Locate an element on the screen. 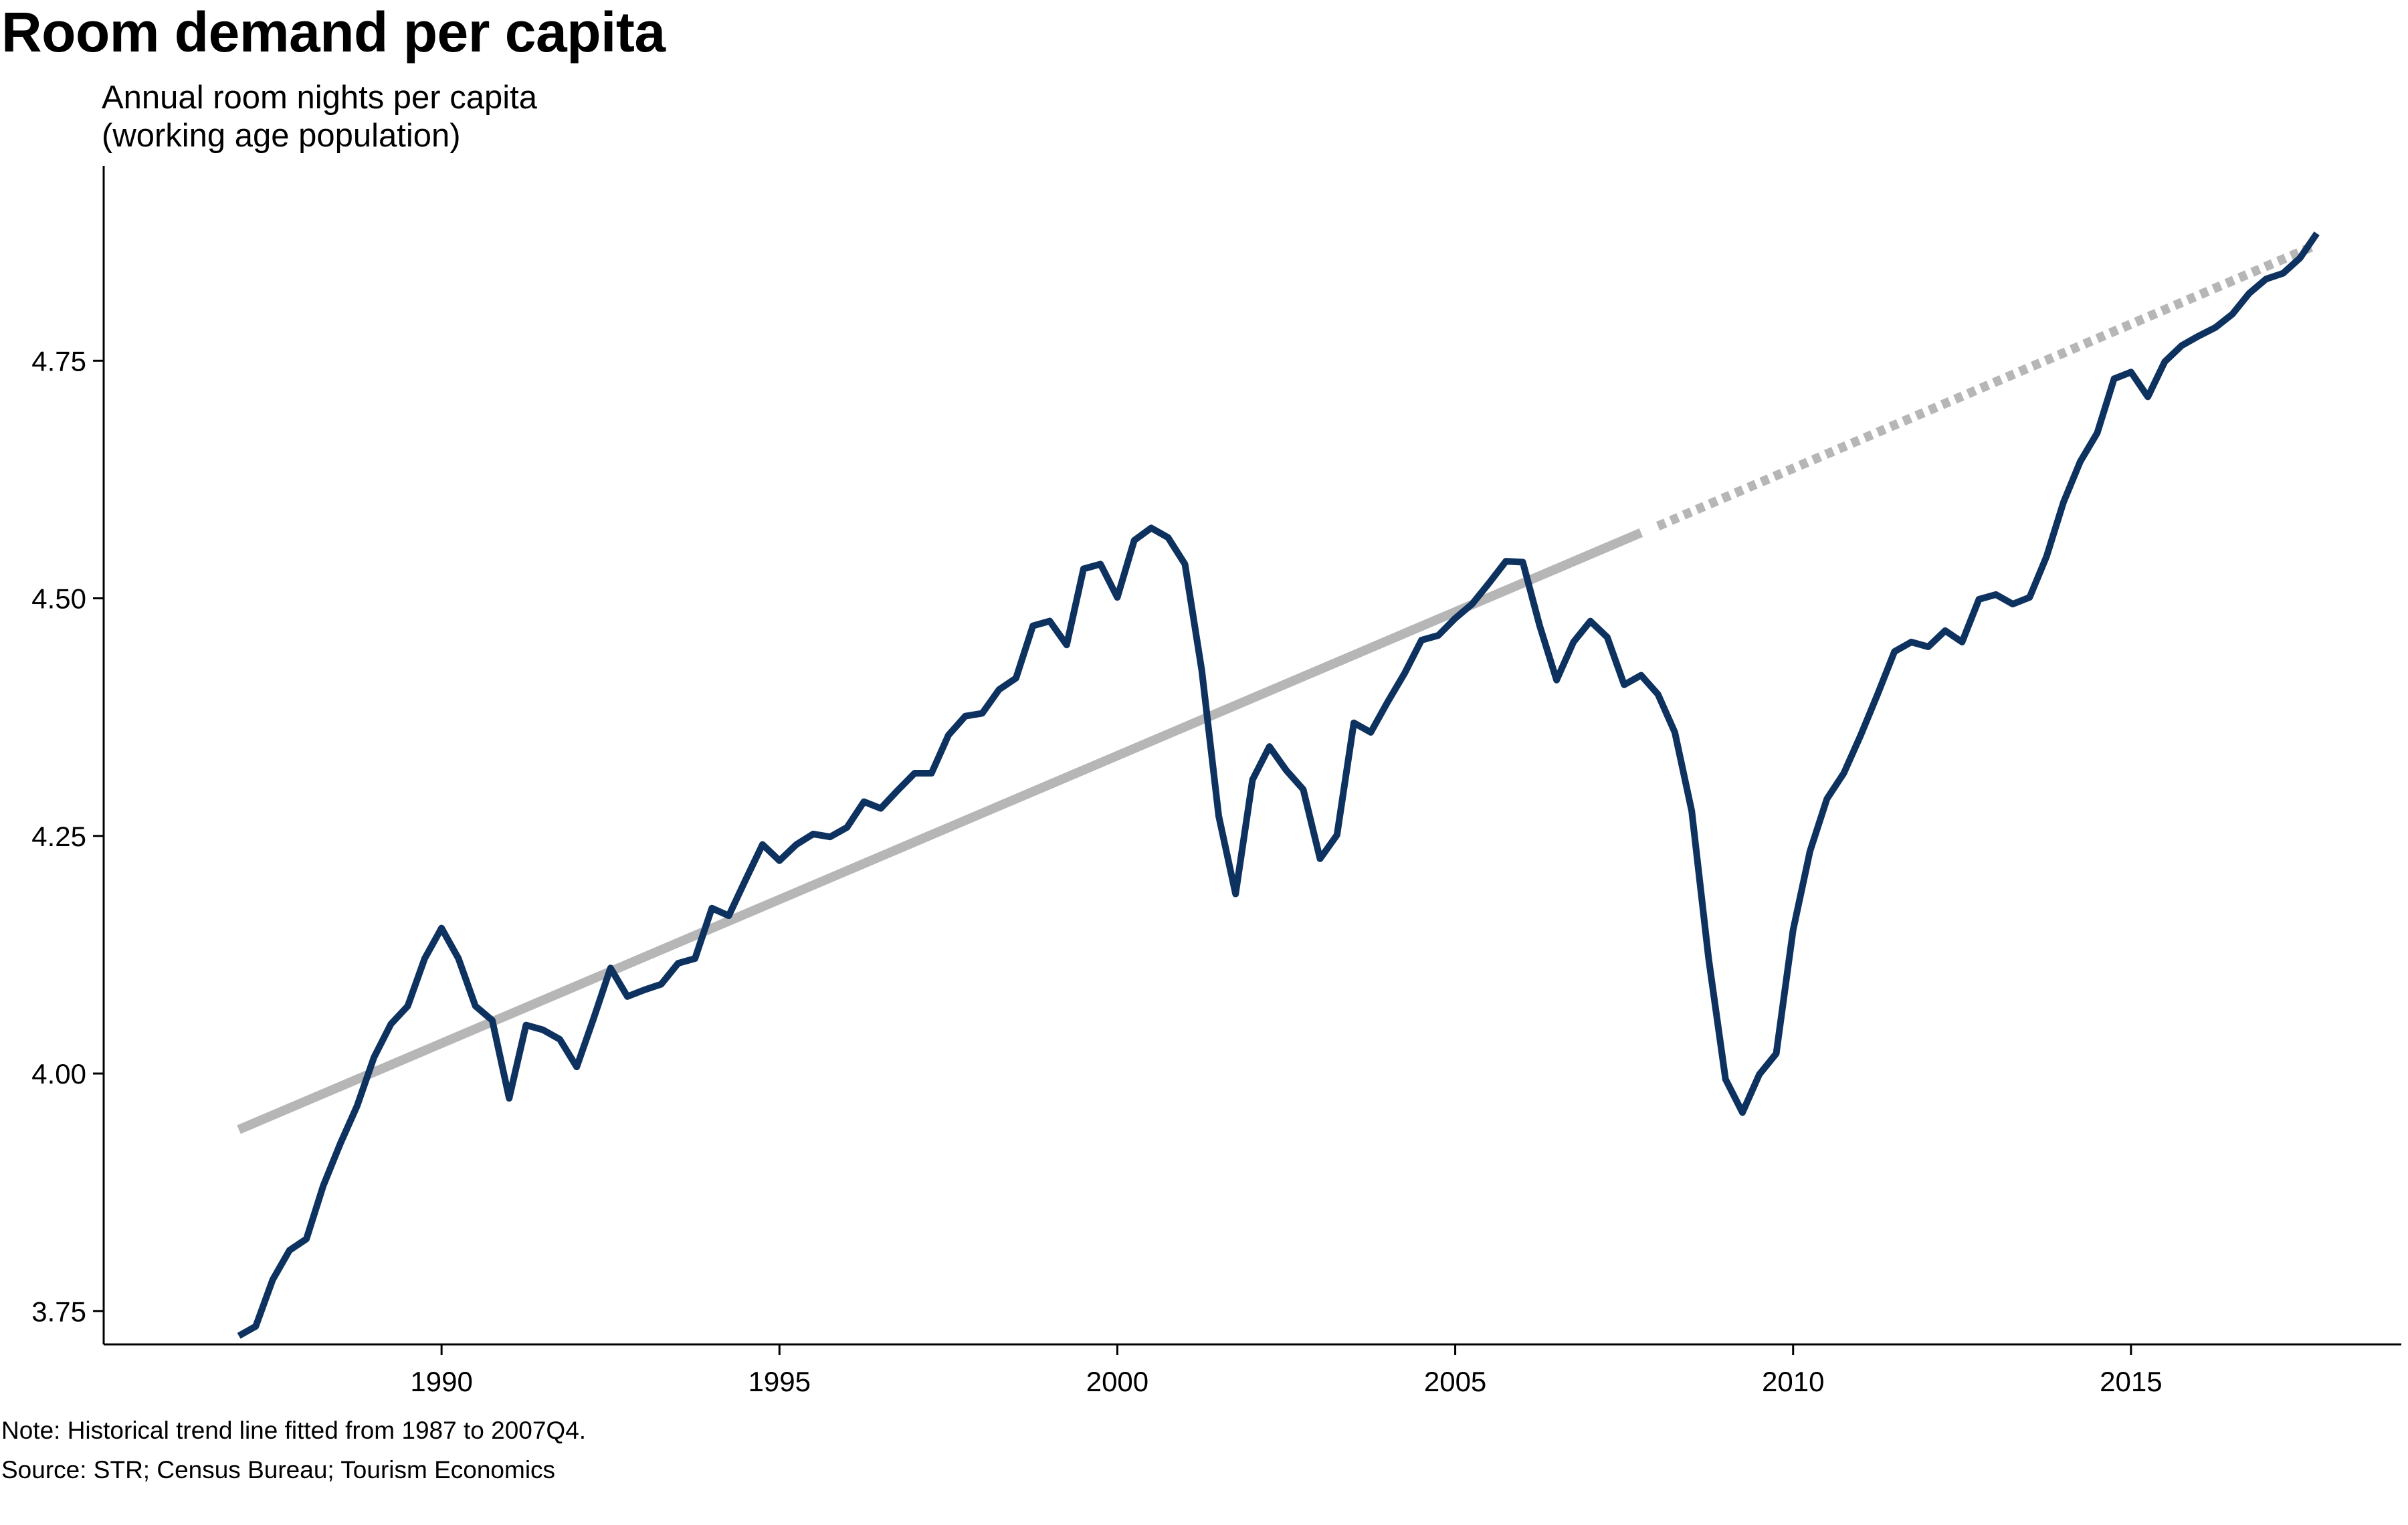 The image size is (2408, 1525). y-tick-label: 4.25 is located at coordinates (58, 837).